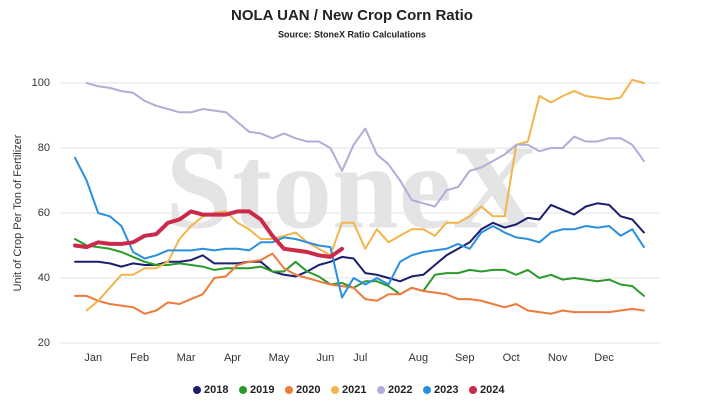 The image size is (704, 412). Describe the element at coordinates (308, 390) in the screenshot. I see `legend-label: 2020` at that location.